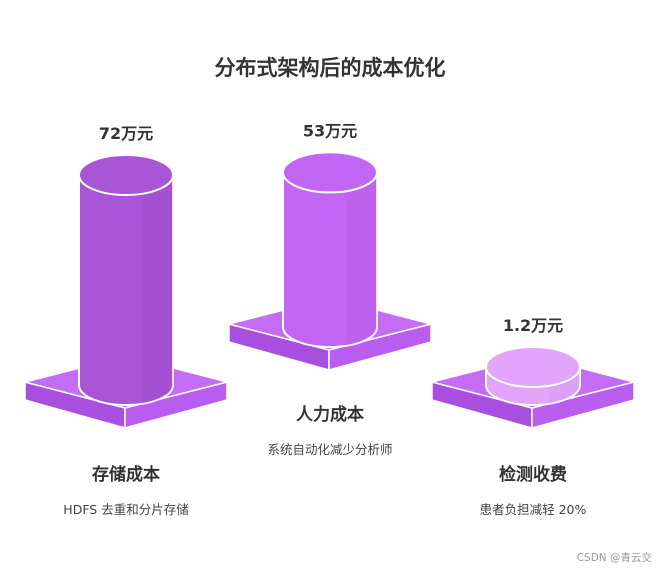  What do you see at coordinates (126, 133) in the screenshot?
I see `value-label: 72万元` at bounding box center [126, 133].